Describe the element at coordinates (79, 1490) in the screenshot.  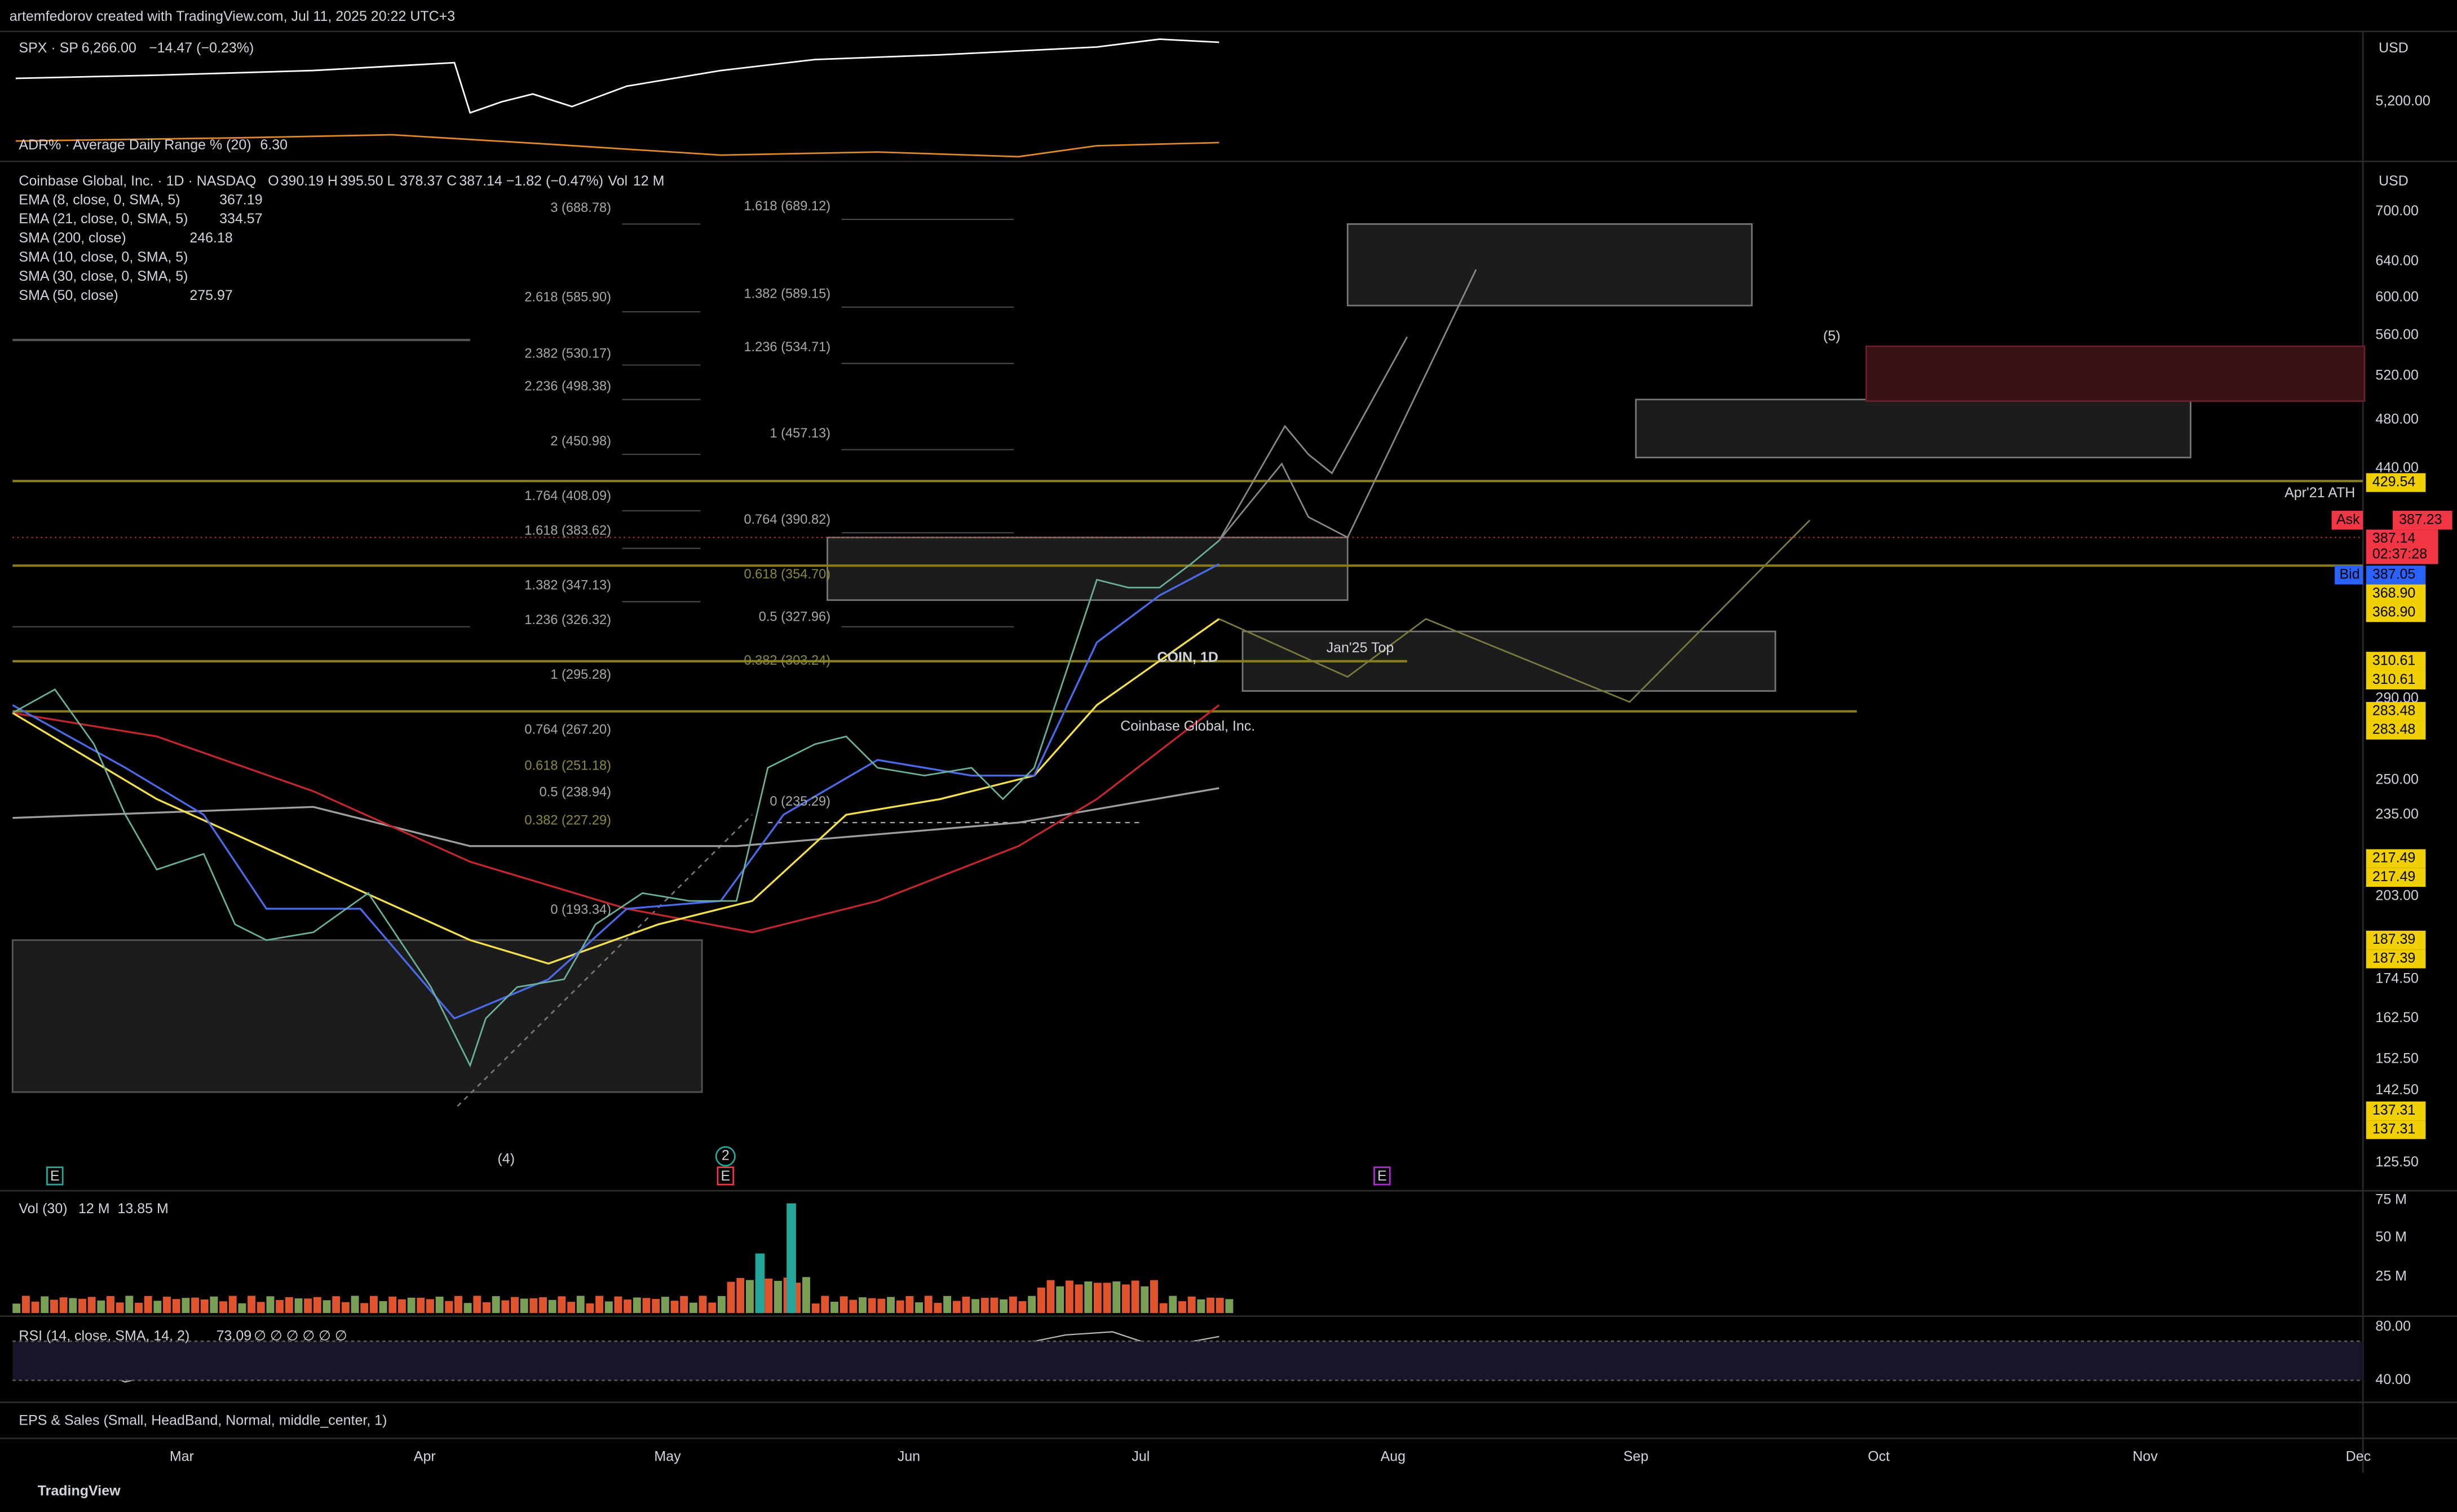
I see `label: TradingView` at that location.